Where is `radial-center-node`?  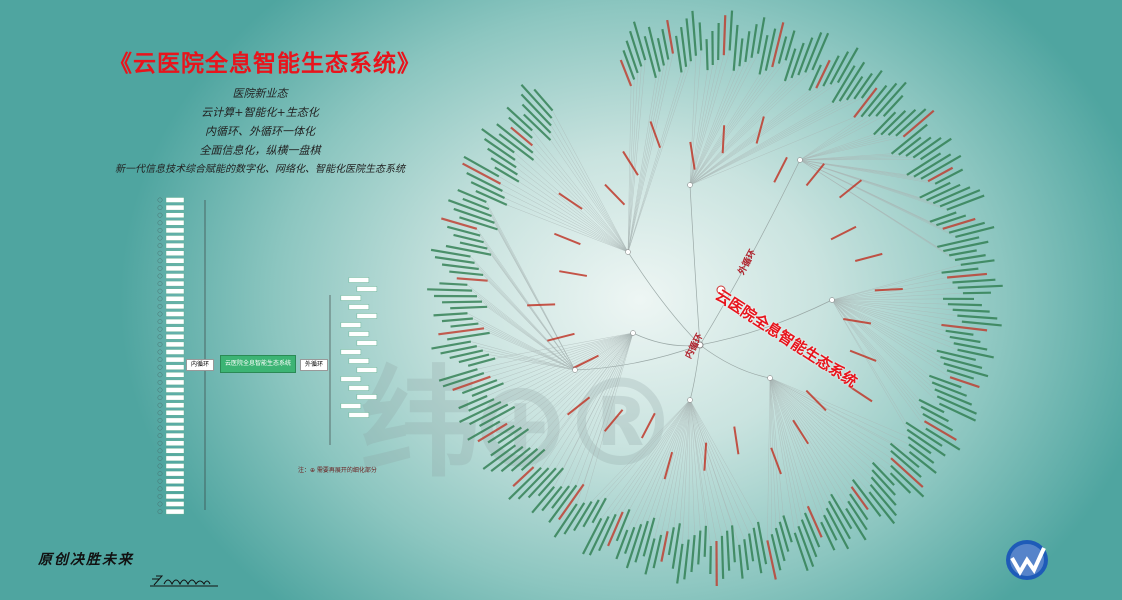 radial-center-node is located at coordinates (700, 345).